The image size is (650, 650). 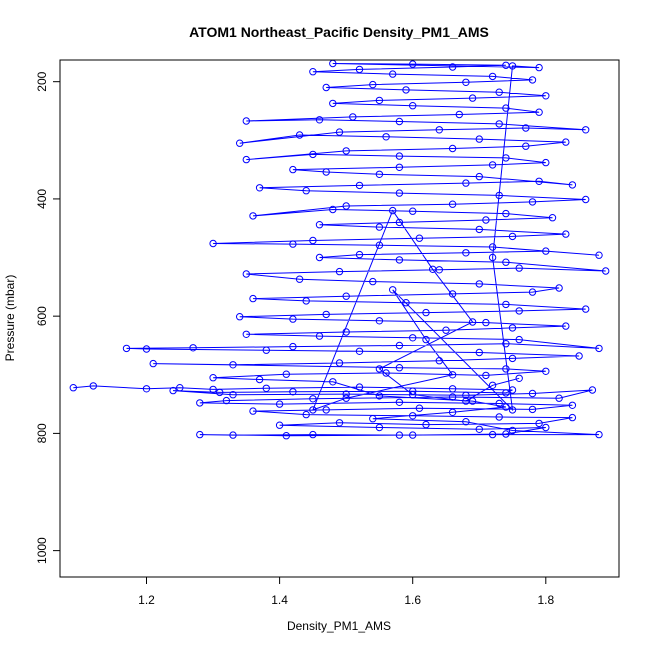 What do you see at coordinates (42, 81) in the screenshot?
I see `y-tick-label: 200` at bounding box center [42, 81].